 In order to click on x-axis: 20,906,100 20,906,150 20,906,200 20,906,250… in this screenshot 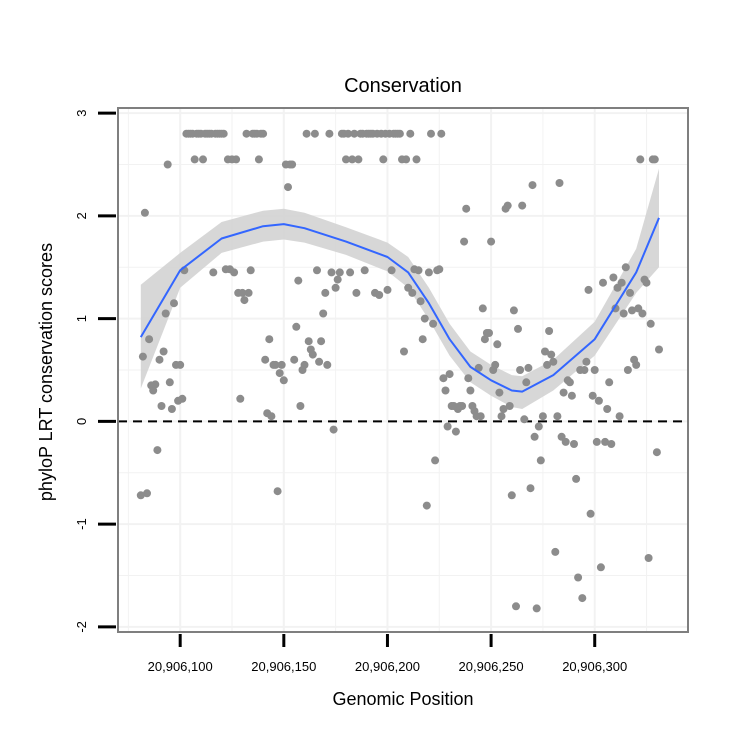, I will do `click(387, 654)`.